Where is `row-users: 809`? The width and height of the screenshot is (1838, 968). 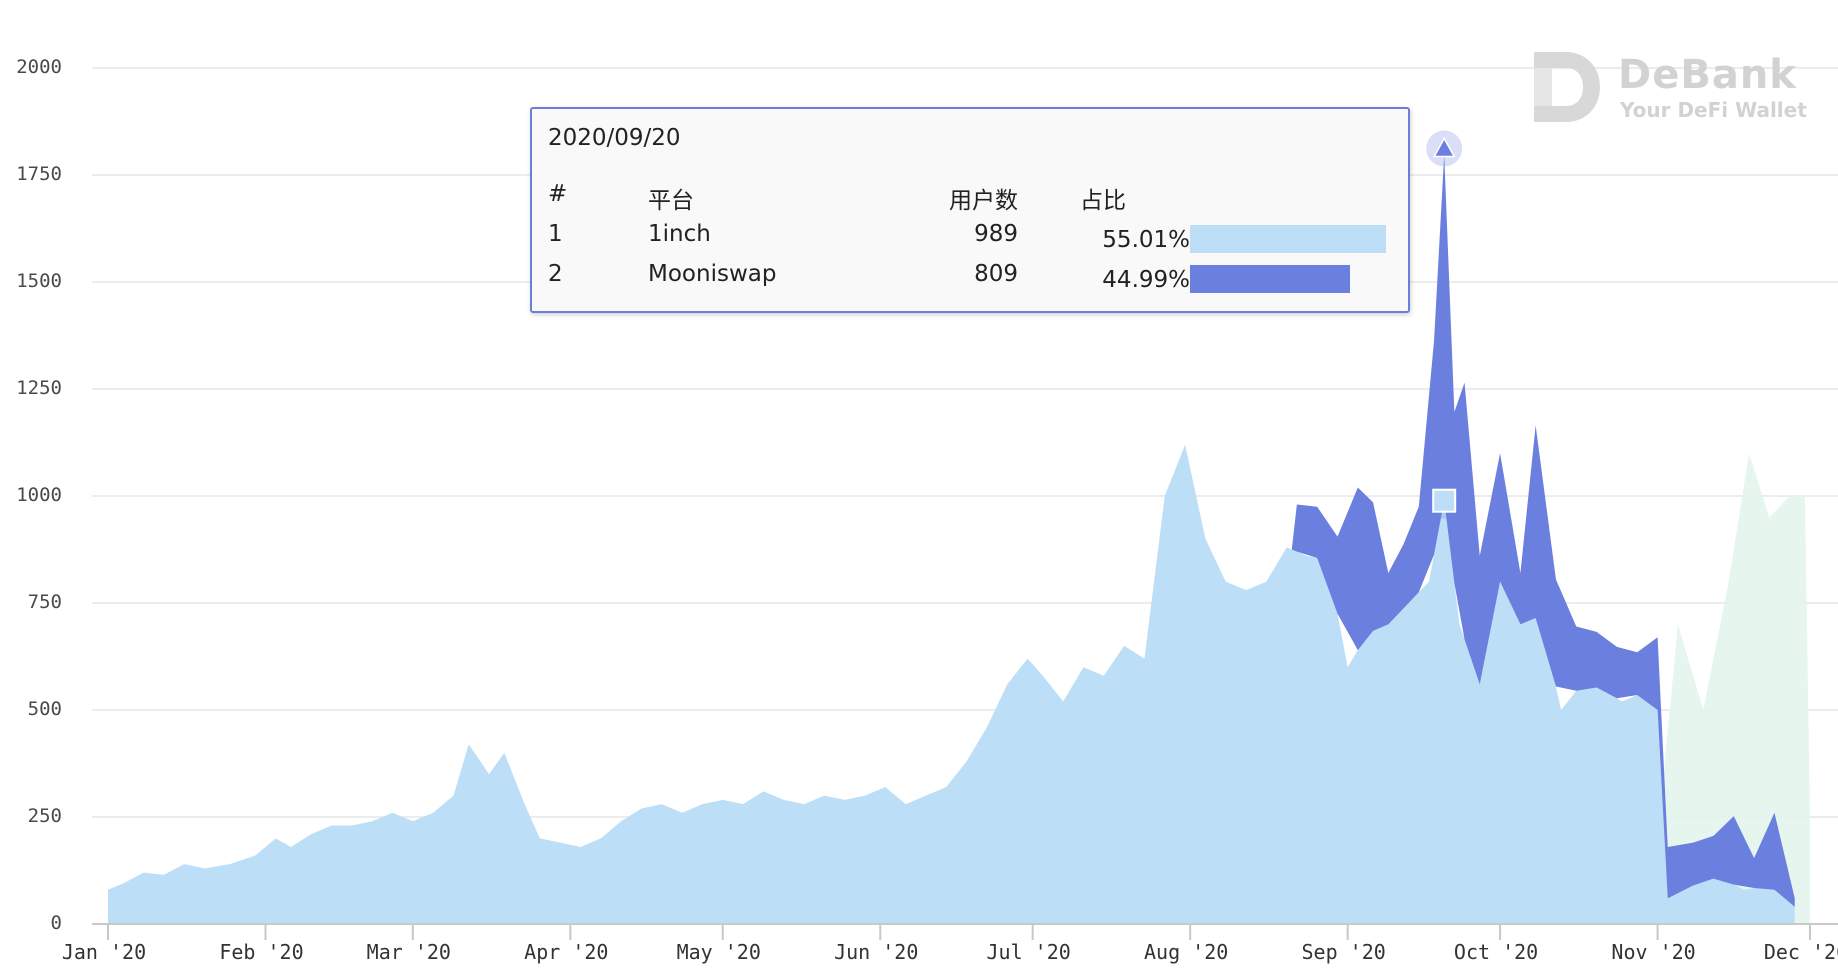
row-users: 809 is located at coordinates (996, 274).